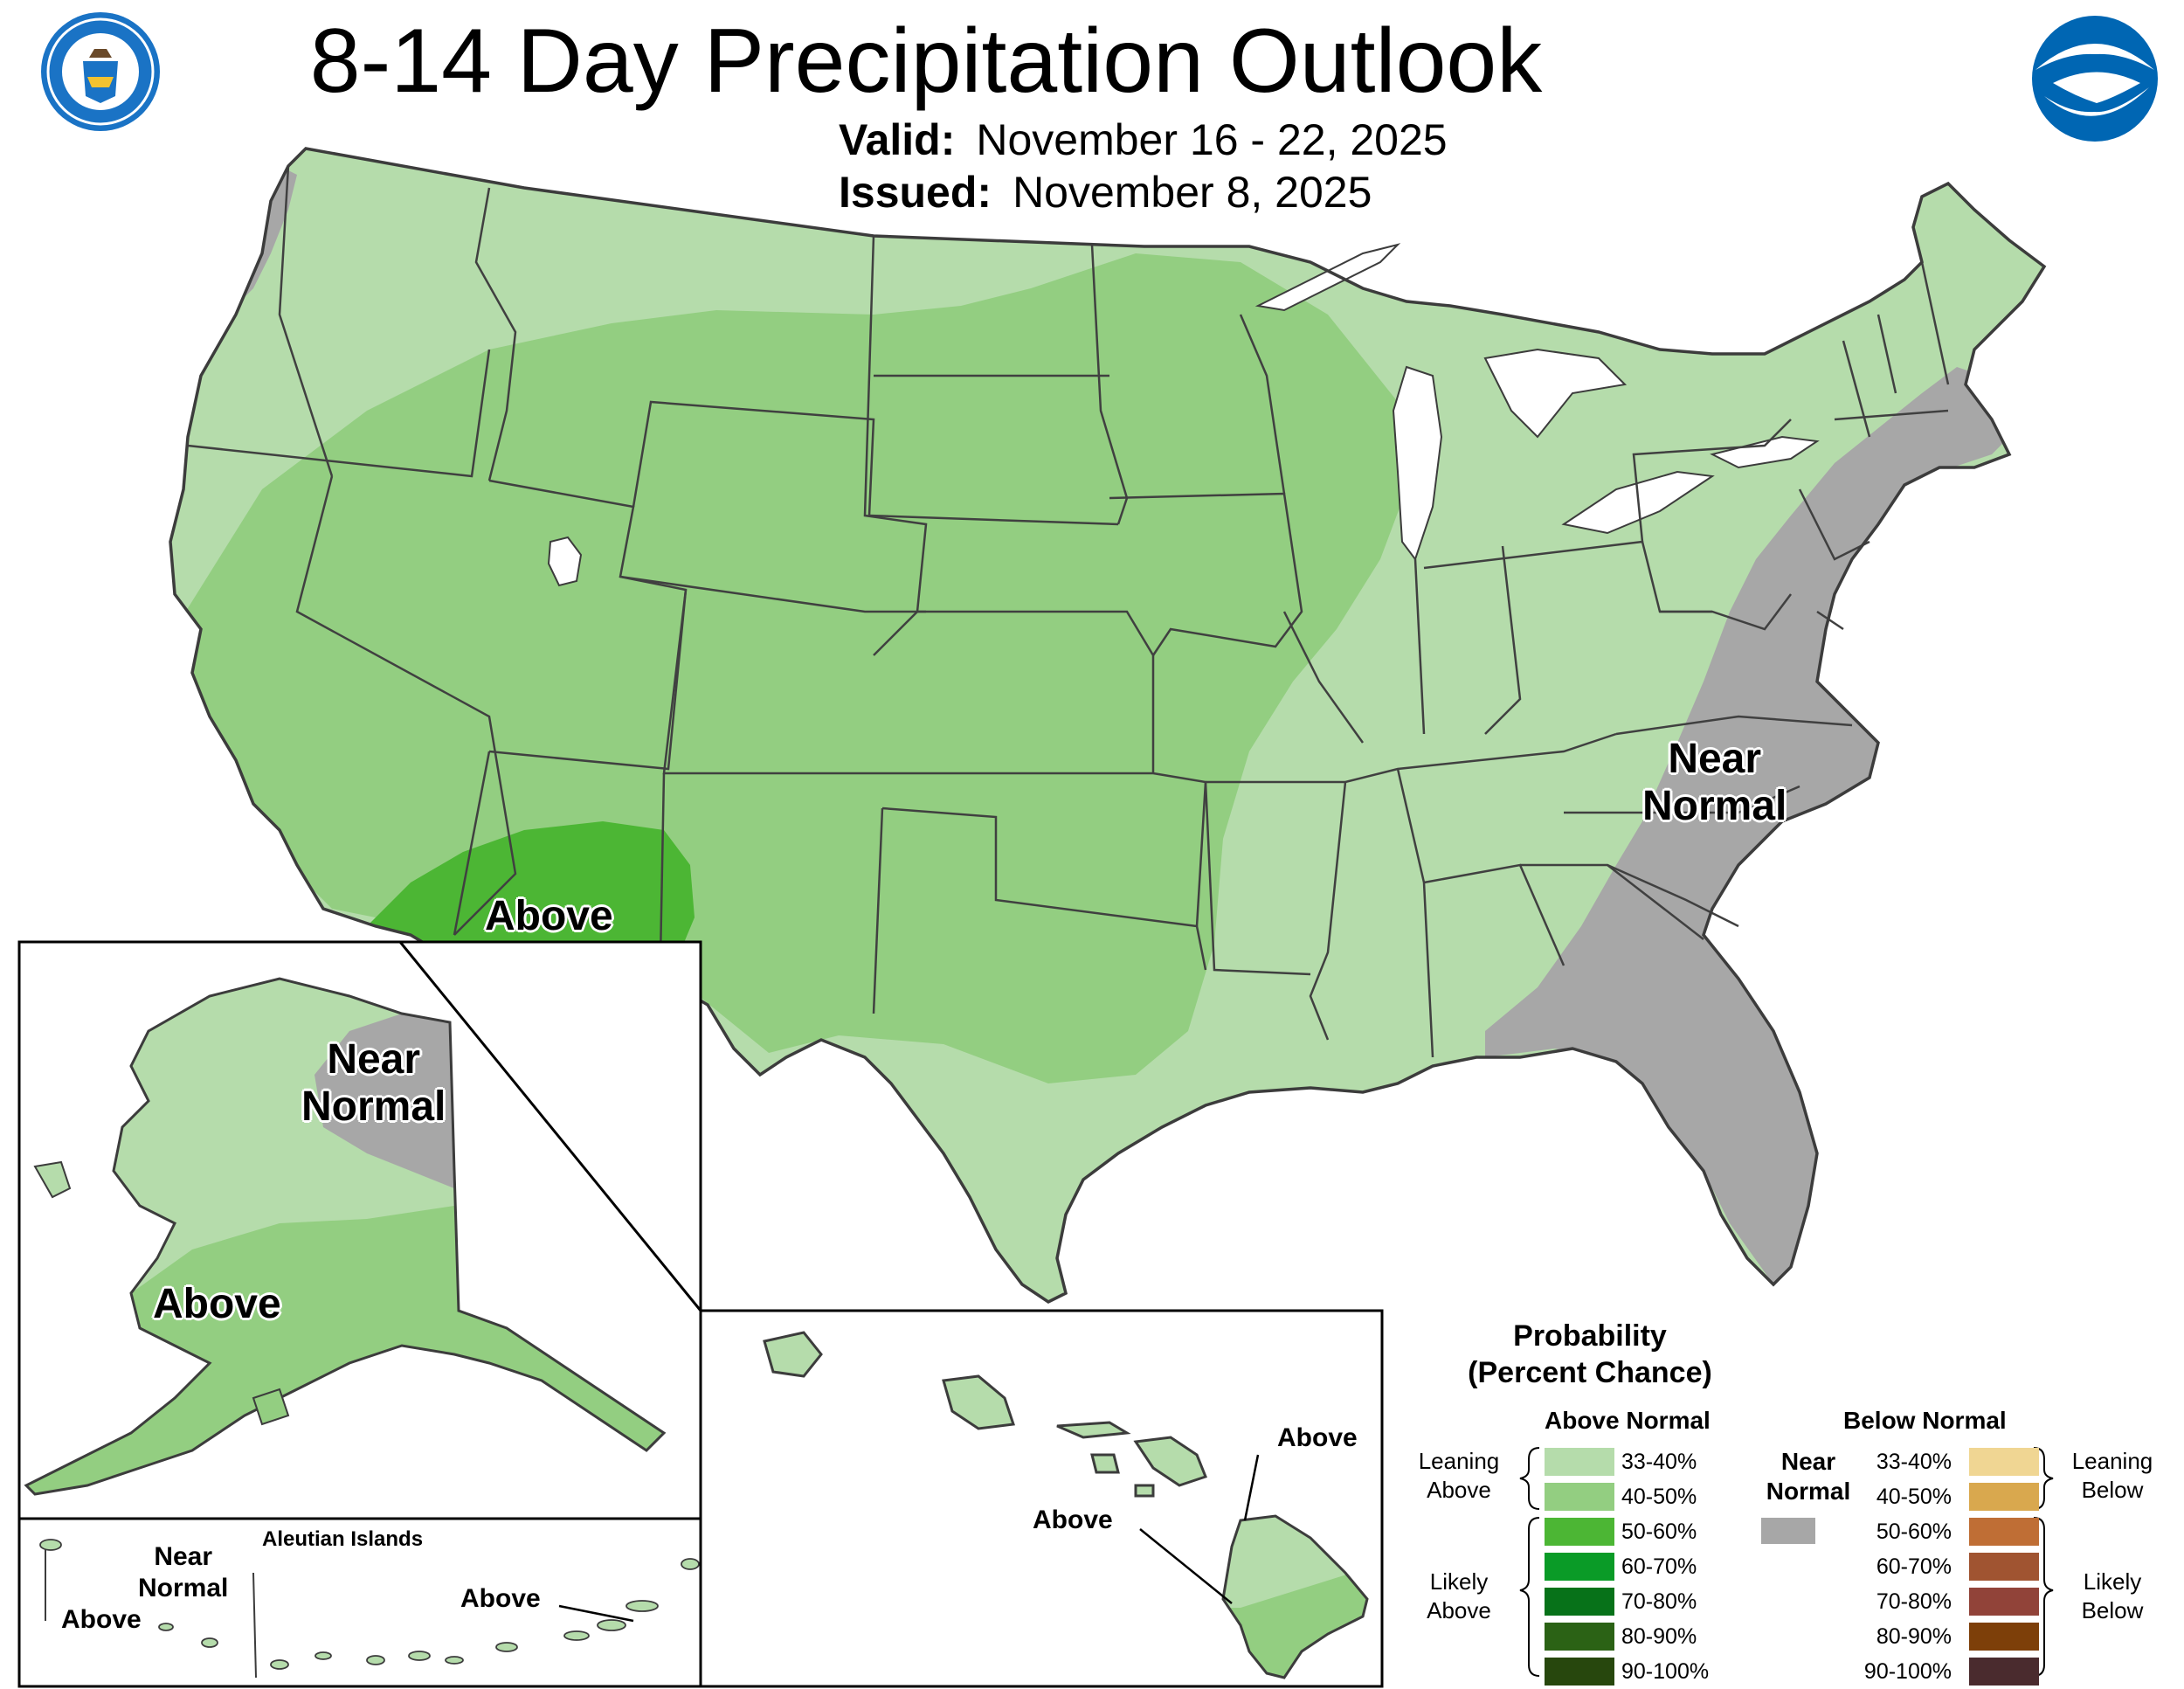 This screenshot has height=1689, width=2184. What do you see at coordinates (1914, 1567) in the screenshot?
I see `legend-below-range: 60-70%` at bounding box center [1914, 1567].